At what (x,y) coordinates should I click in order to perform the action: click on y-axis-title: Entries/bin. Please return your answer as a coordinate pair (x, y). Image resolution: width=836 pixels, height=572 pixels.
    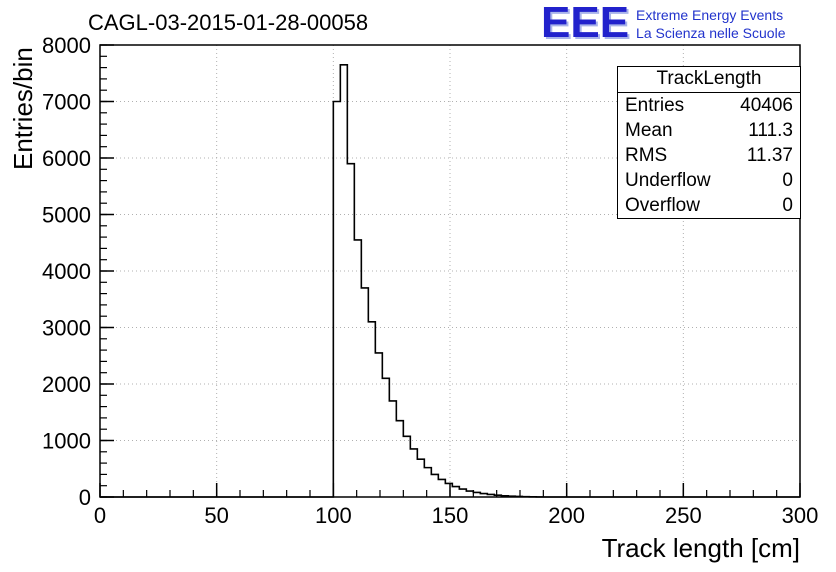
    Looking at the image, I should click on (23, 108).